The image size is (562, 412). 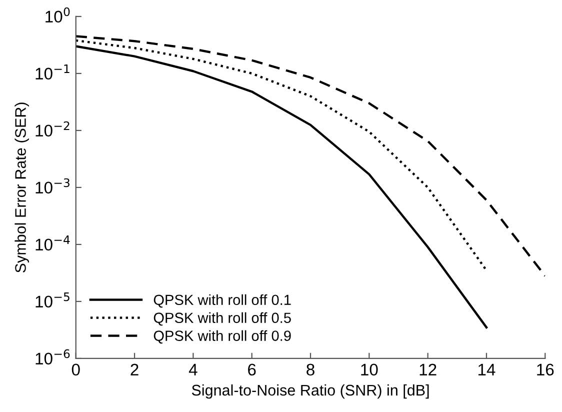 What do you see at coordinates (76, 370) in the screenshot?
I see `x-tick-label: 0` at bounding box center [76, 370].